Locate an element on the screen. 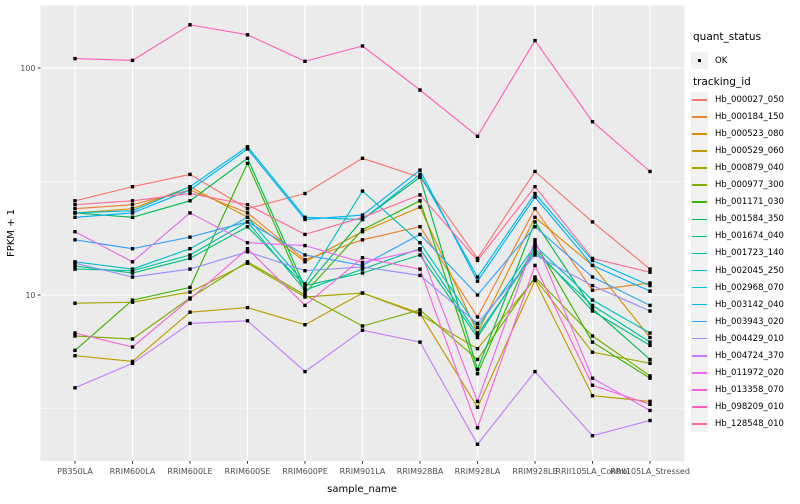  legend-item: Hb_003142_040 is located at coordinates (737, 305).